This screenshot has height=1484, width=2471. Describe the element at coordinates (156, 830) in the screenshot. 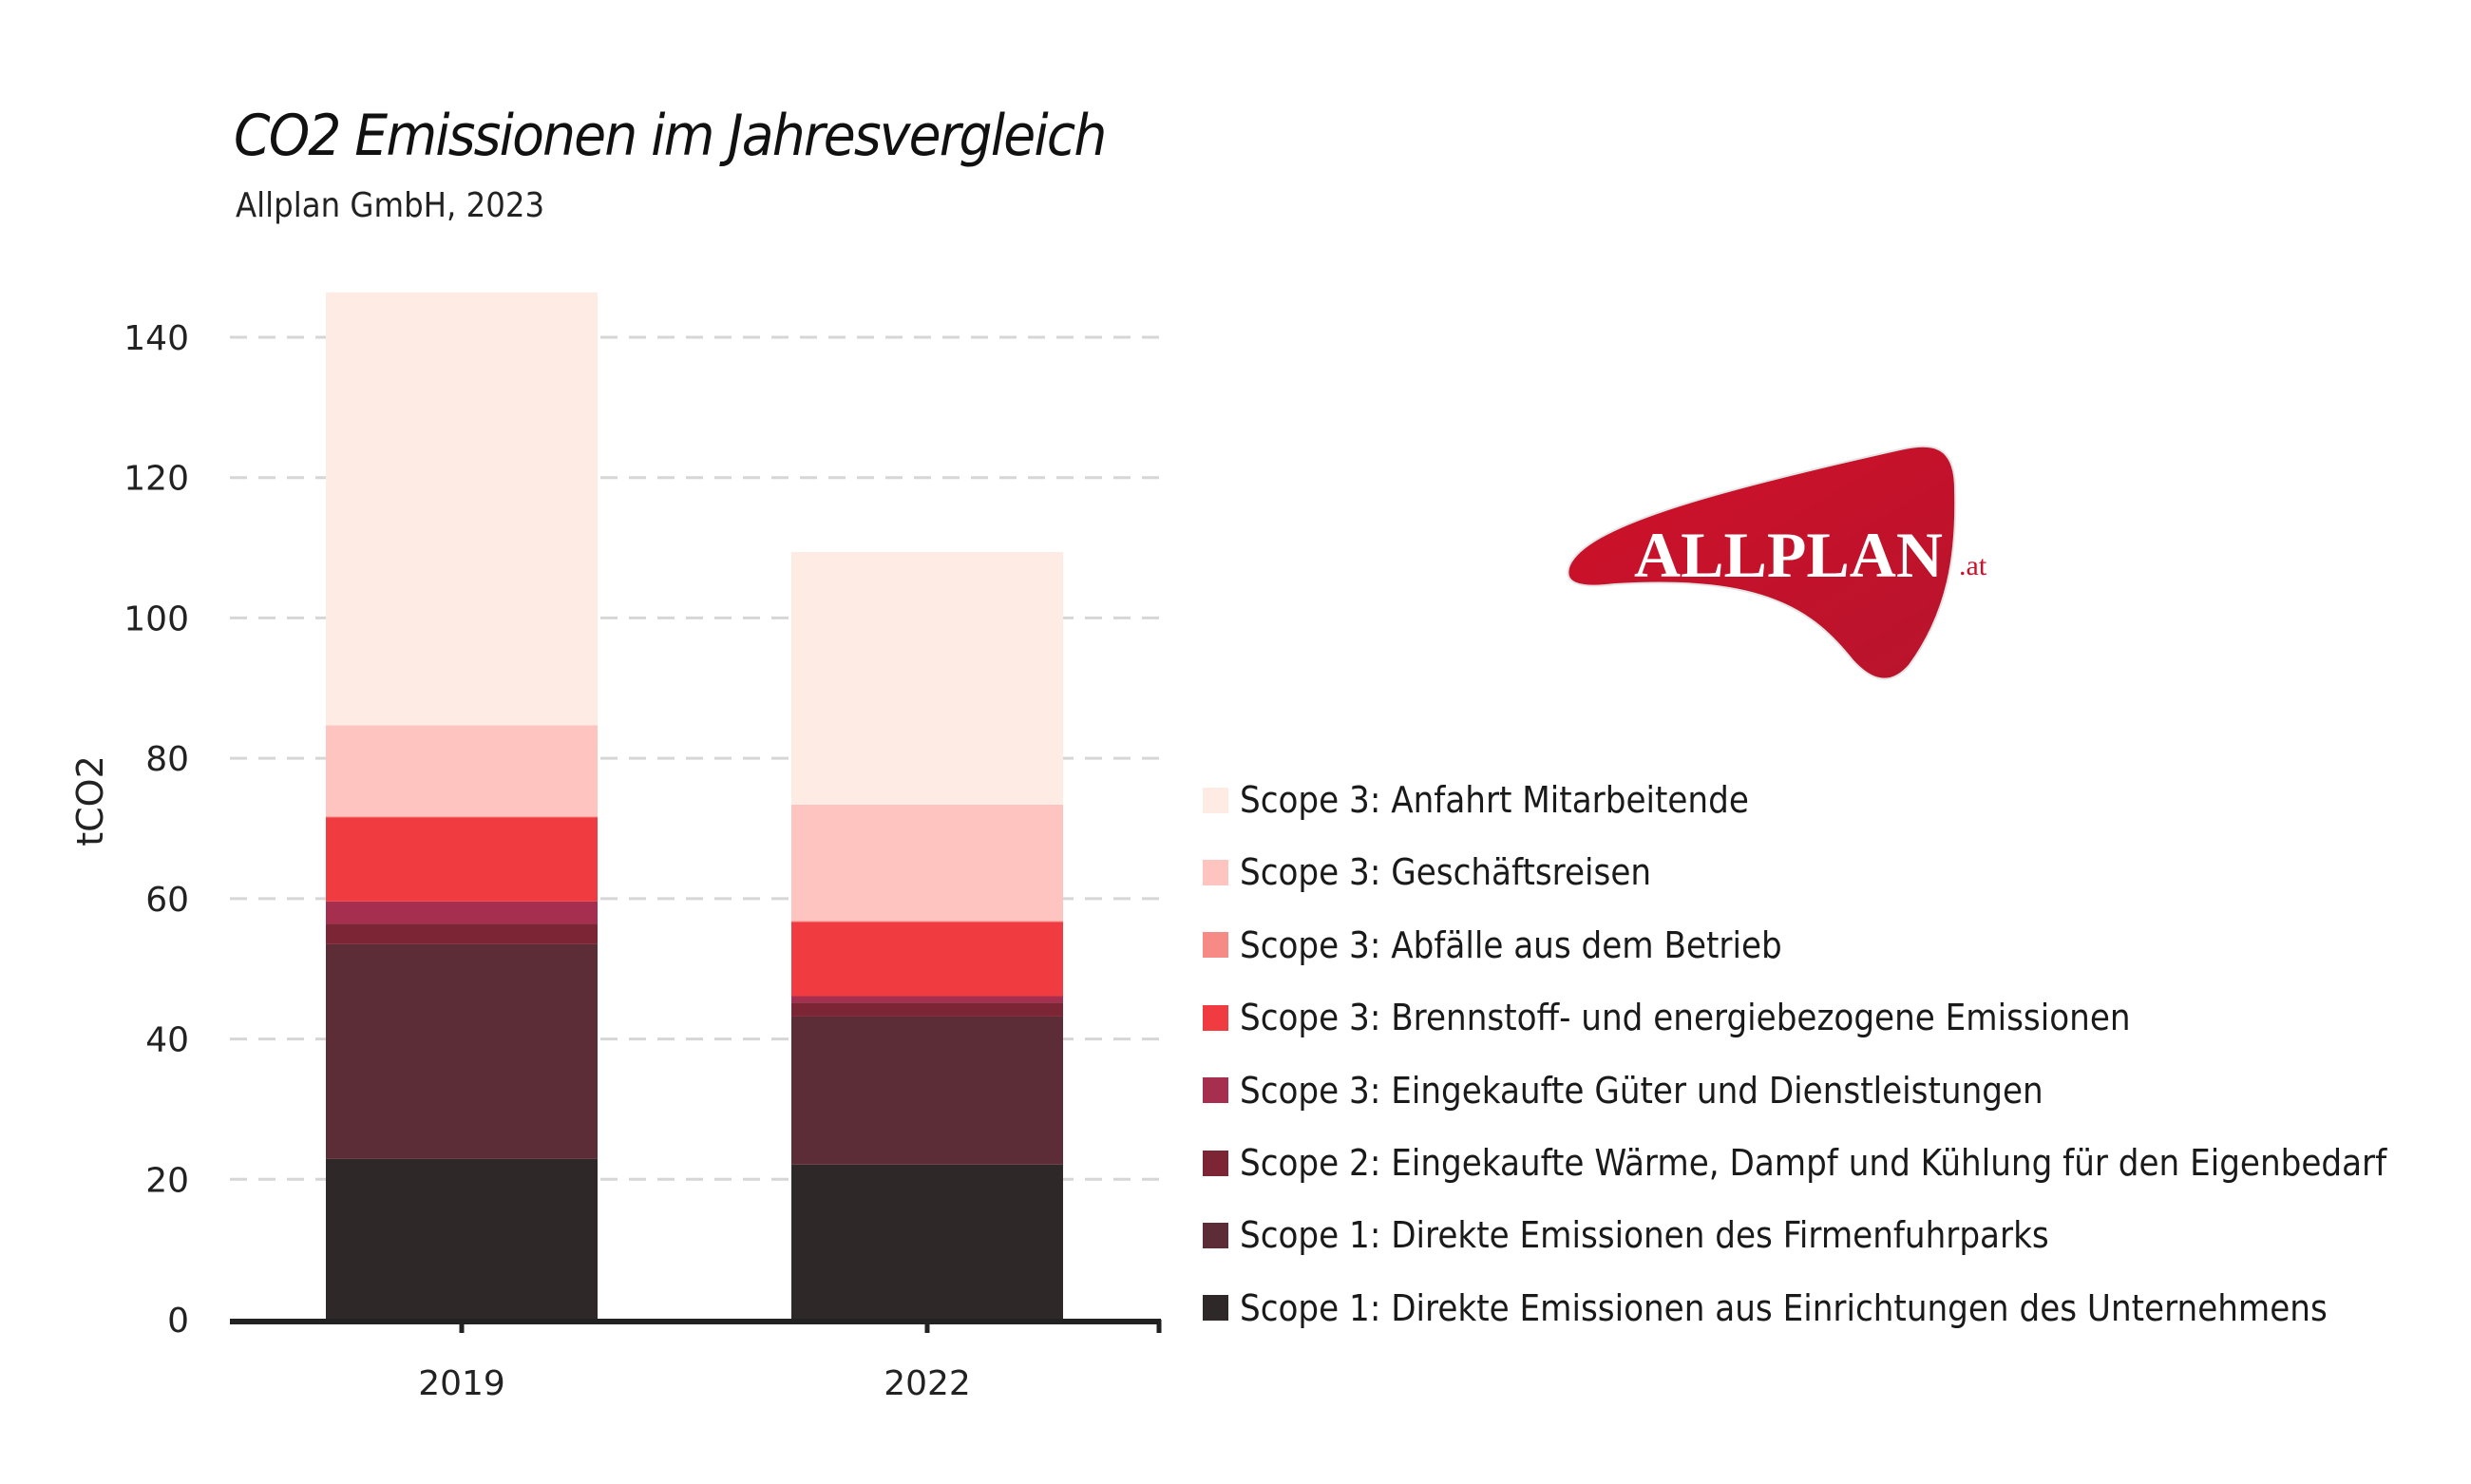

I see `y-tick-labels: 0 20 40 60 80 100 120 140` at that location.